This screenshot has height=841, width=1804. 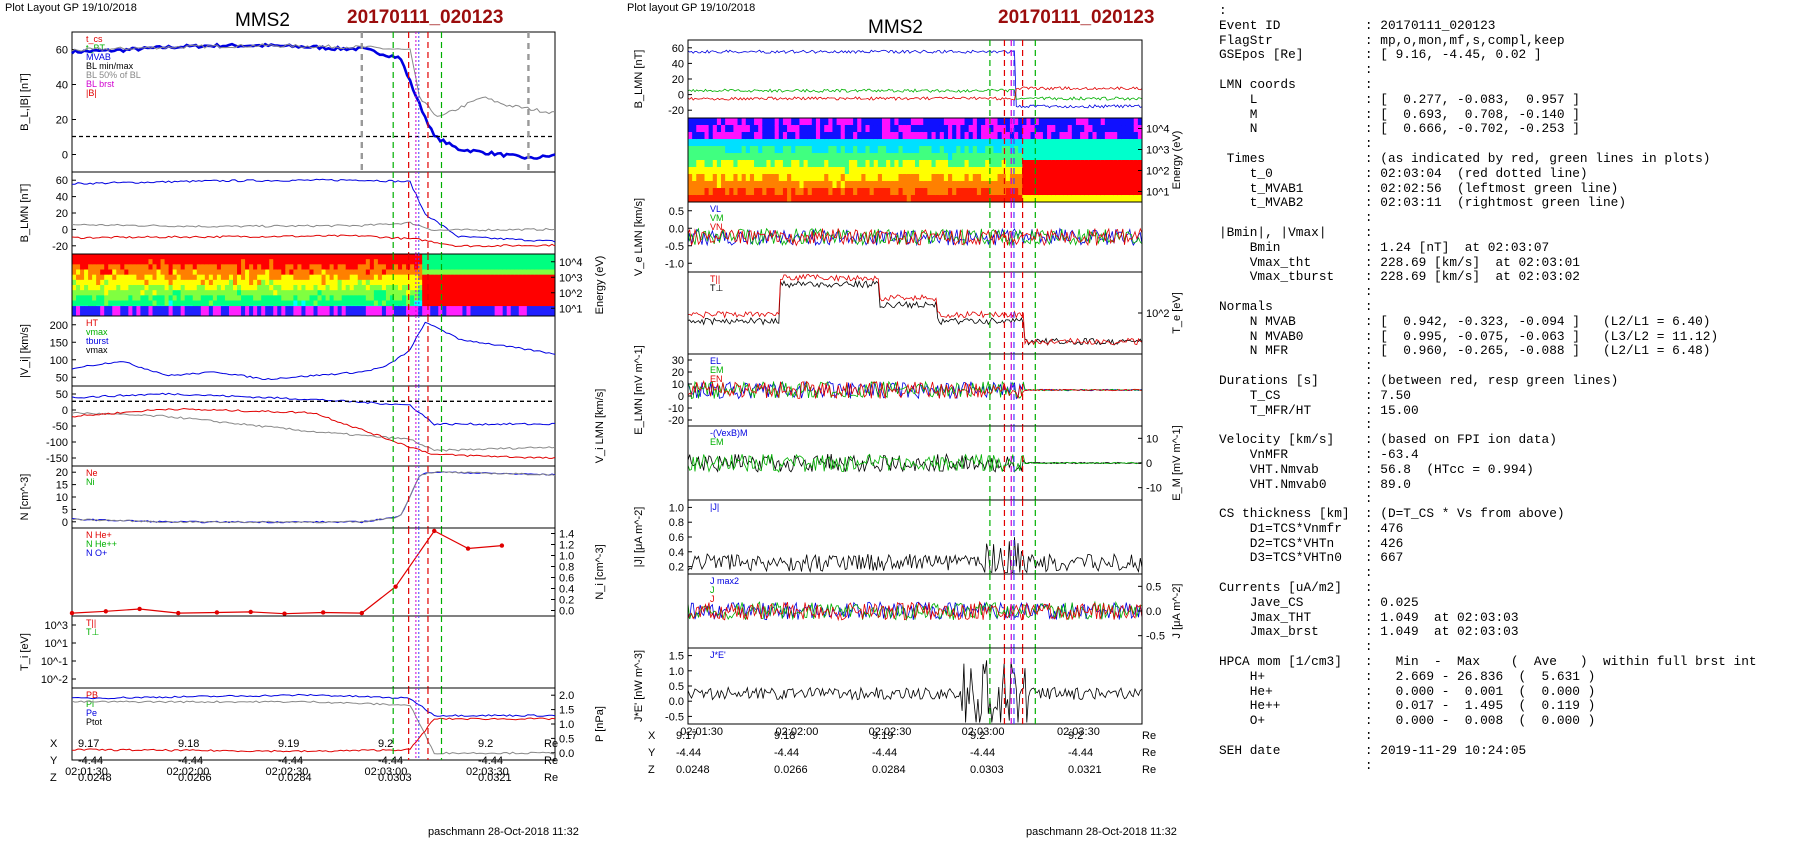 I want to click on data-point, so click(x=217, y=612).